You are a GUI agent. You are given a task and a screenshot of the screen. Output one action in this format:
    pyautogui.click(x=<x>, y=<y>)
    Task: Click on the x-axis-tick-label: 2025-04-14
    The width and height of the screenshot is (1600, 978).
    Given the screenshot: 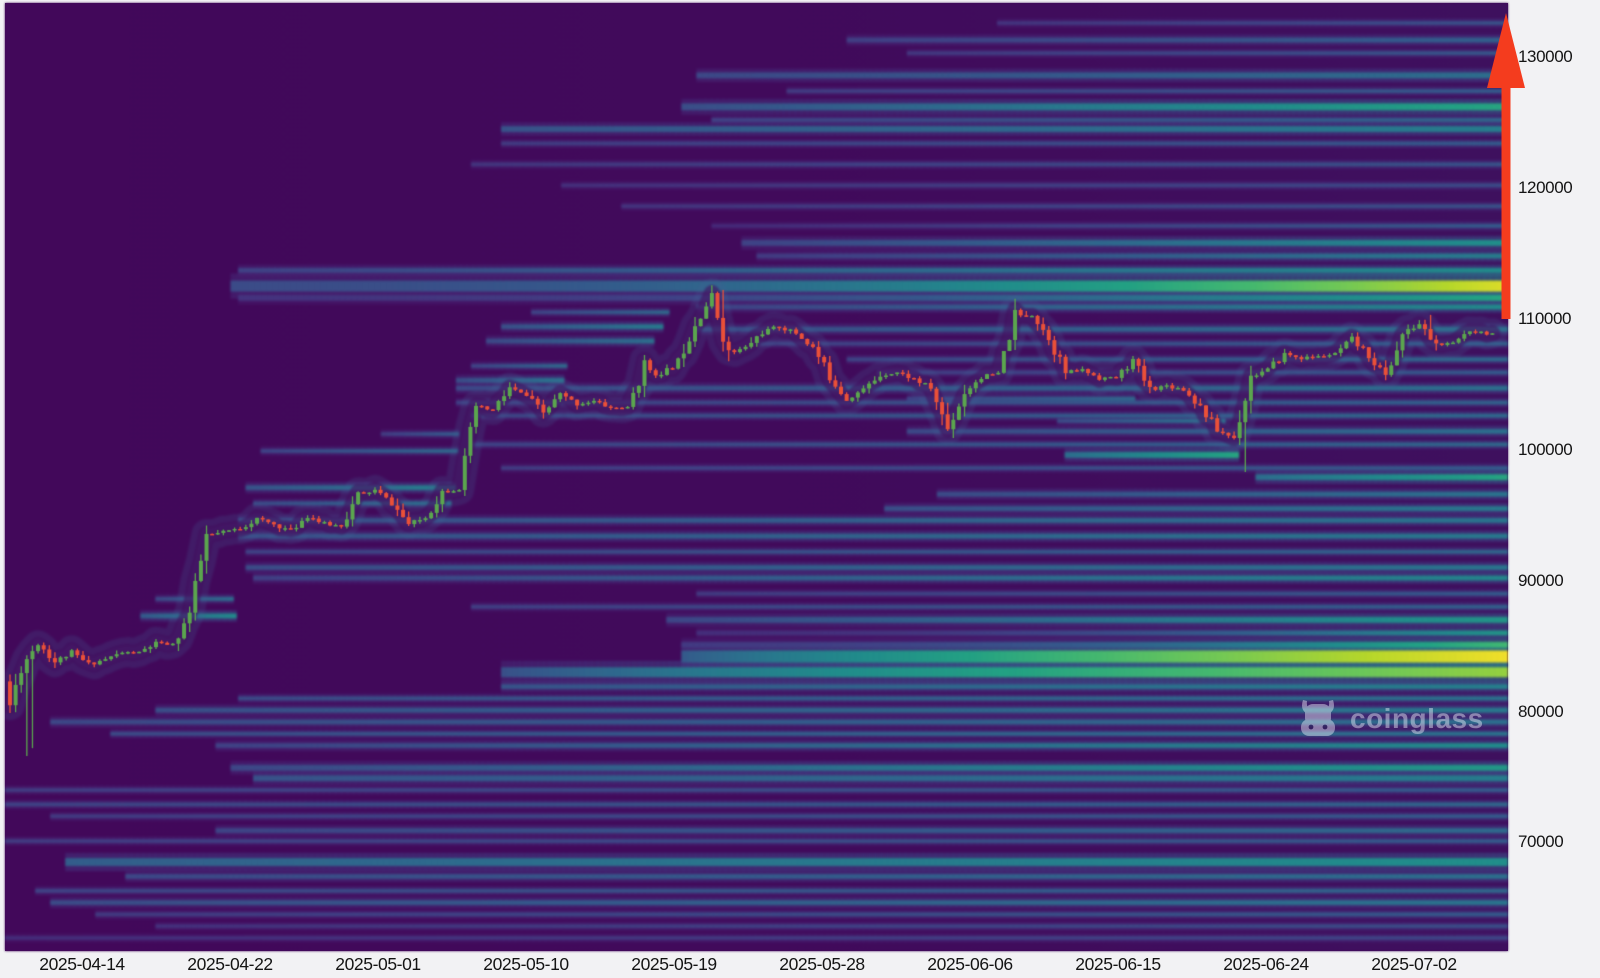 What is the action you would take?
    pyautogui.click(x=82, y=964)
    